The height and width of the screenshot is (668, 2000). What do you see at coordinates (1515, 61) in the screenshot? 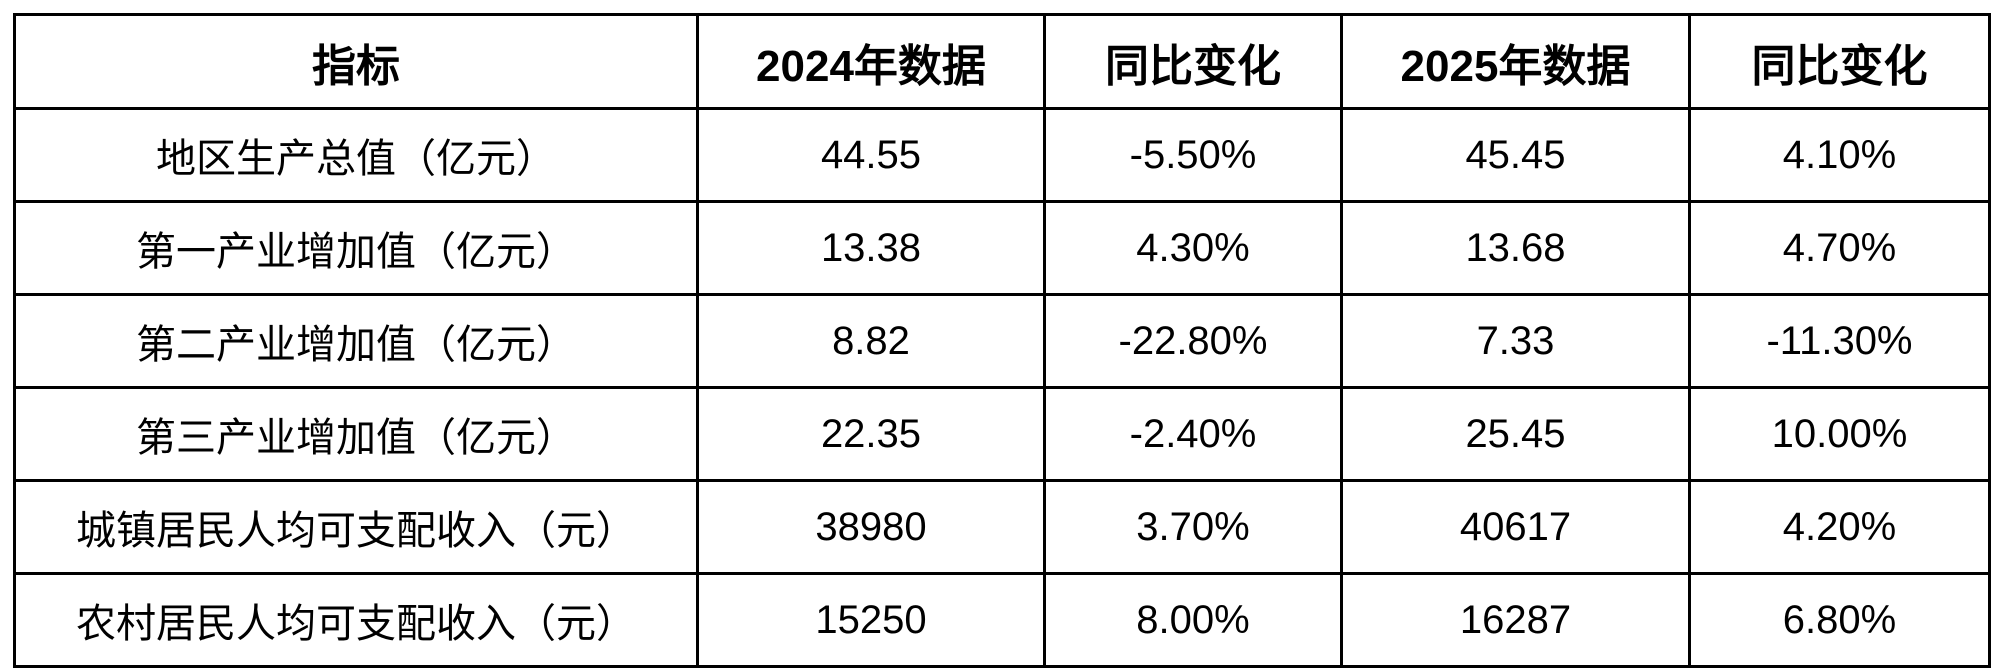
I see `header-cell-2025-data: 2025年数据` at bounding box center [1515, 61].